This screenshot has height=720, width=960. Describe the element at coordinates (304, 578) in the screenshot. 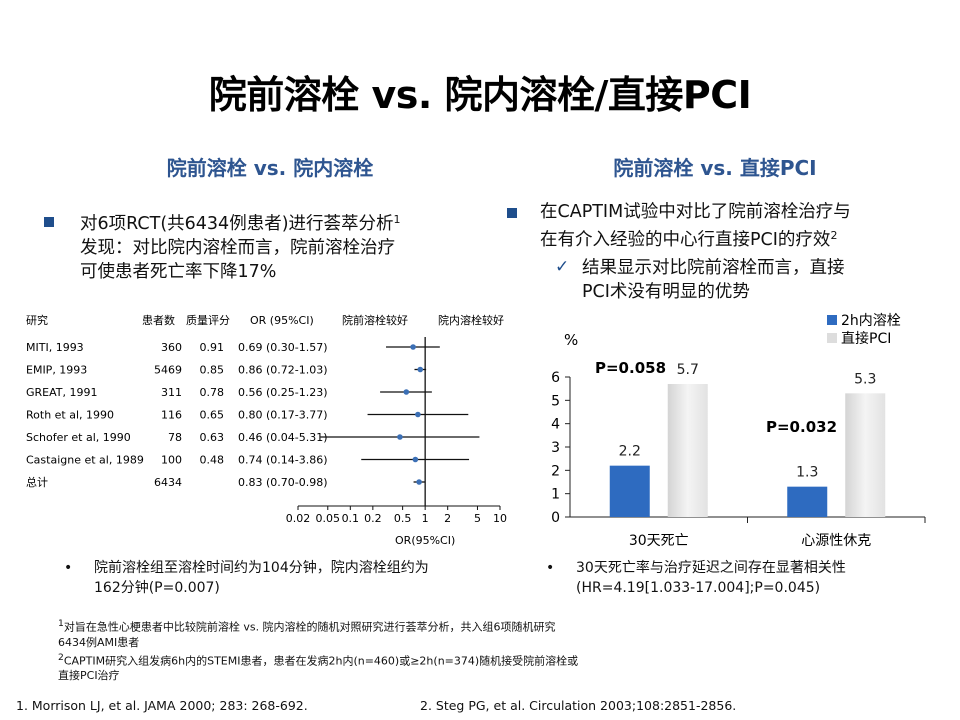

I see `left-note: 院前溶栓组至溶栓时间约为104分钟，院内溶栓组约为 162分钟(P=0.007)` at that location.